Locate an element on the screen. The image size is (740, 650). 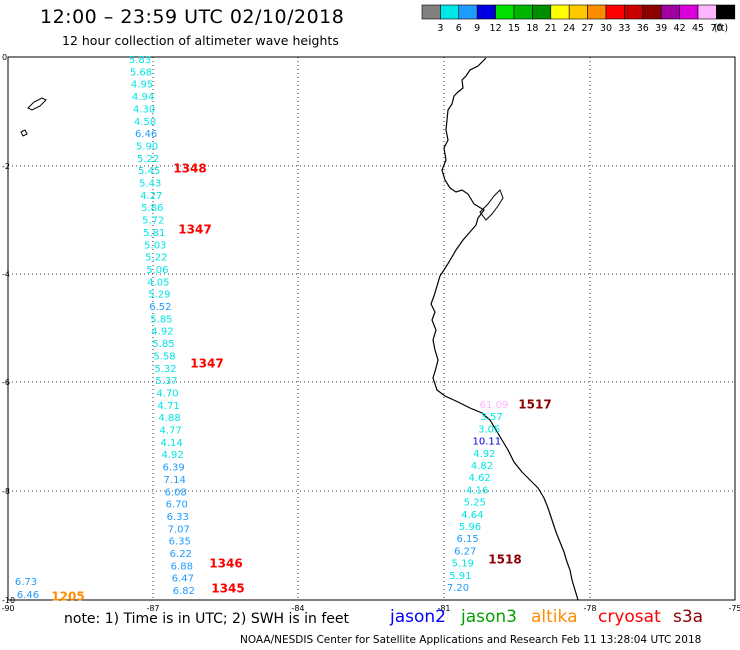
mission-jason3: jason3 is located at coordinates (489, 617).